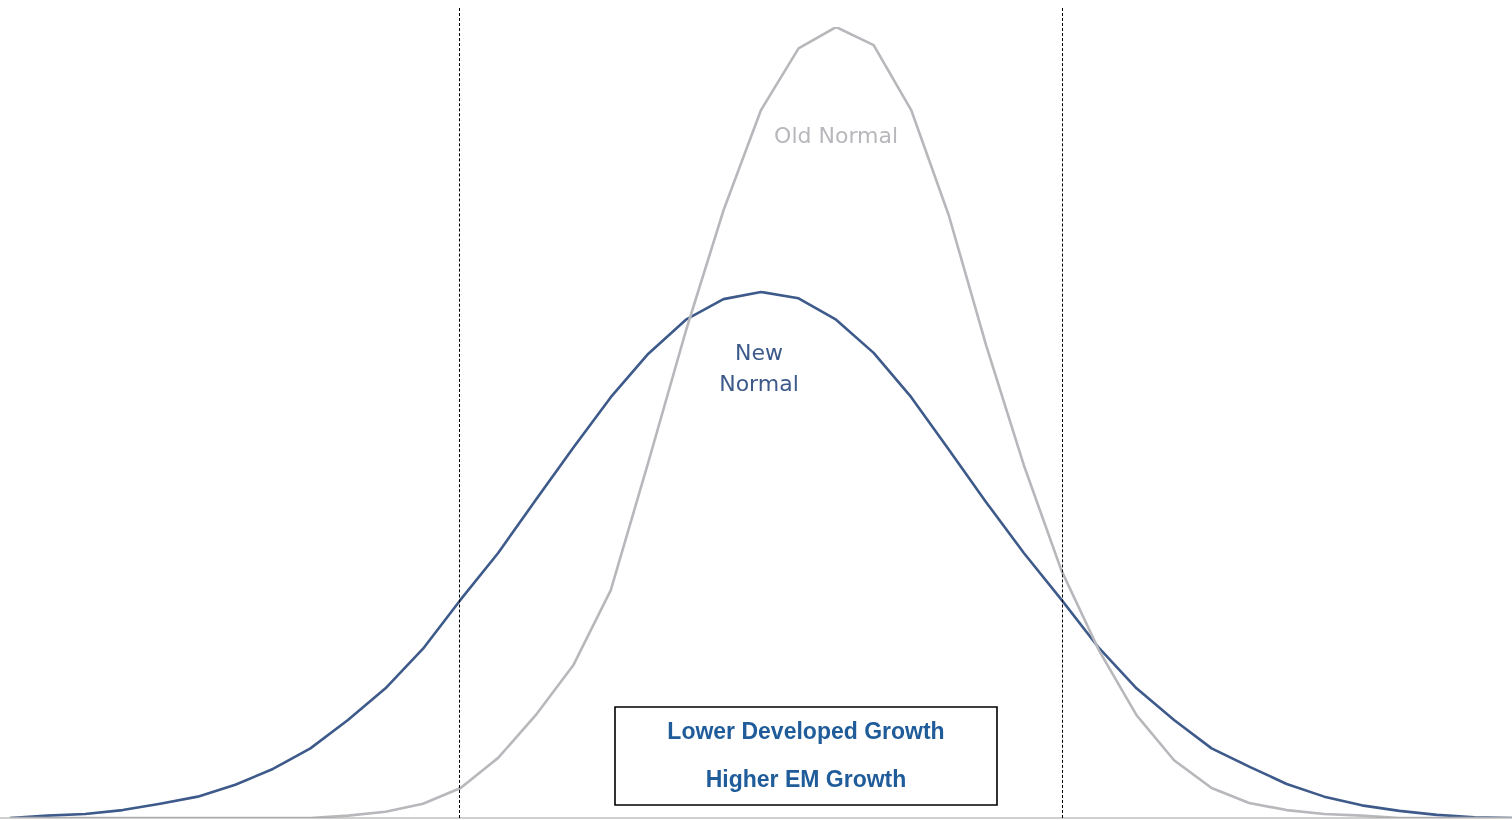  Describe the element at coordinates (759, 367) in the screenshot. I see `series-label: New Normal` at that location.